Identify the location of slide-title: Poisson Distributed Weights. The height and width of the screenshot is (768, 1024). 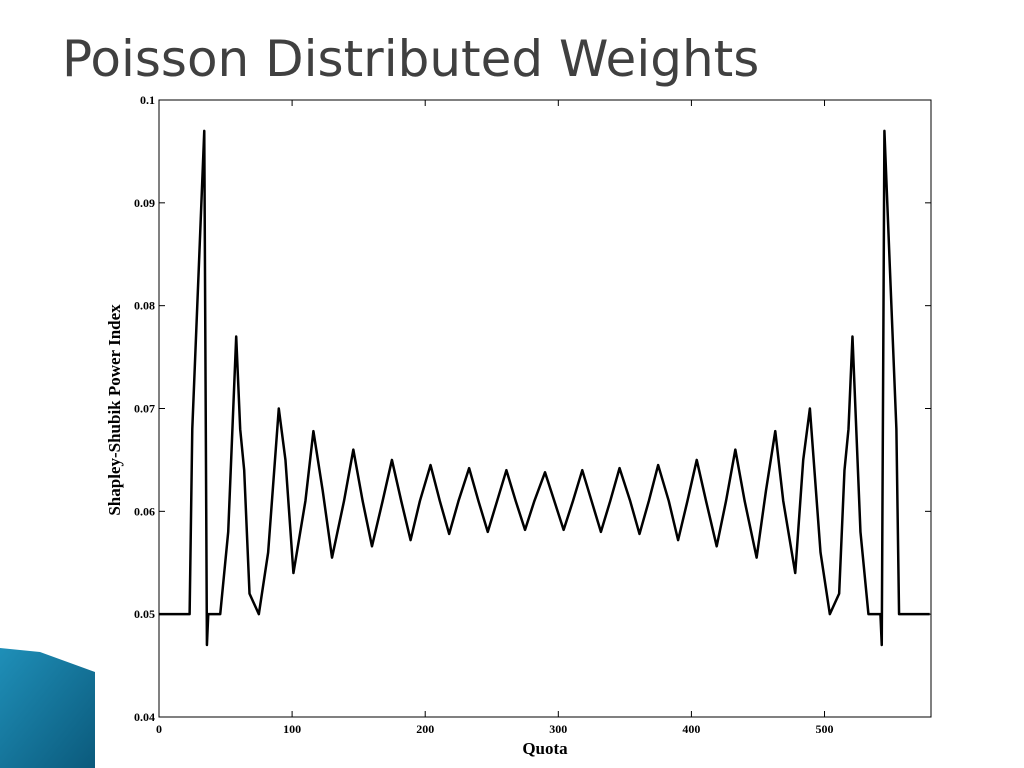
(410, 59).